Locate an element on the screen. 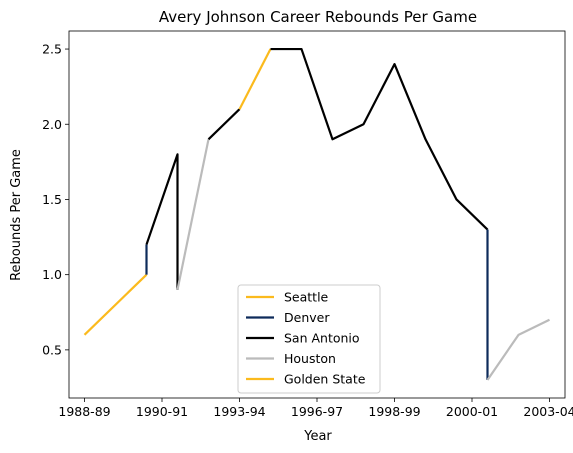 Image resolution: width=573 pixels, height=453 pixels. legend-label: Golden State is located at coordinates (325, 379).